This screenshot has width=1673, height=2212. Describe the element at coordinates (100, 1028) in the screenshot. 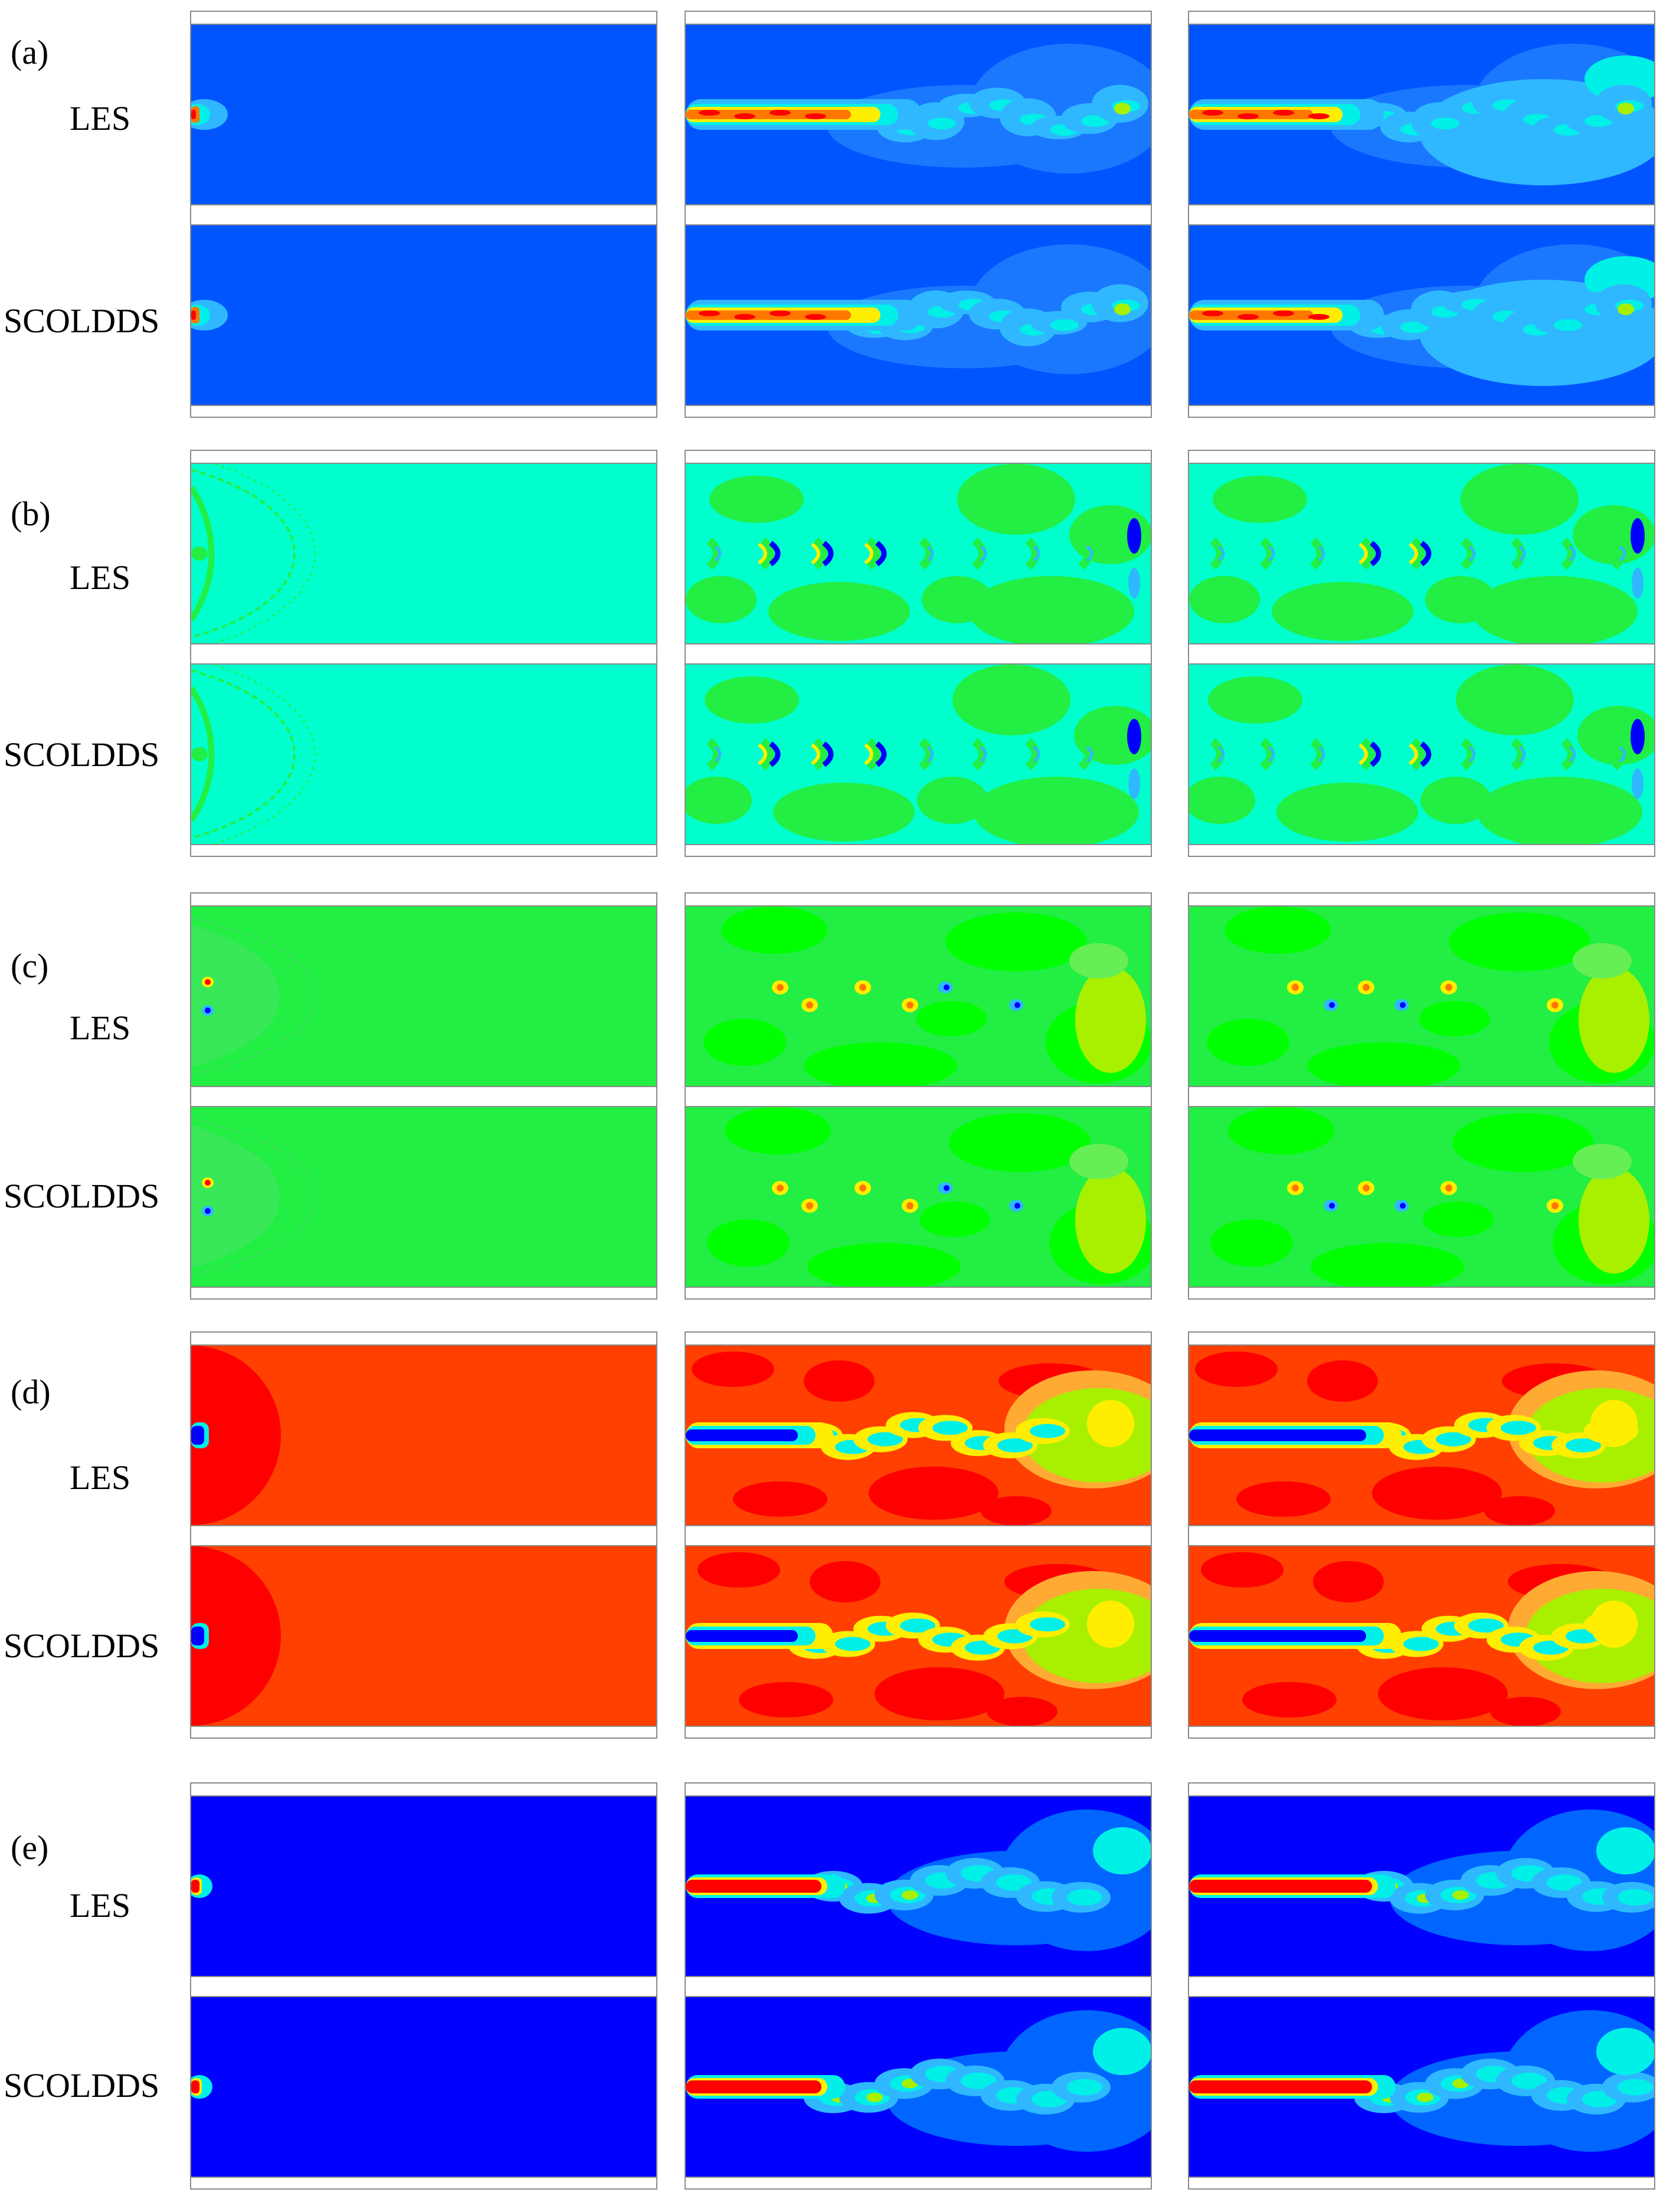

I see `row-c-les-label: LES` at that location.